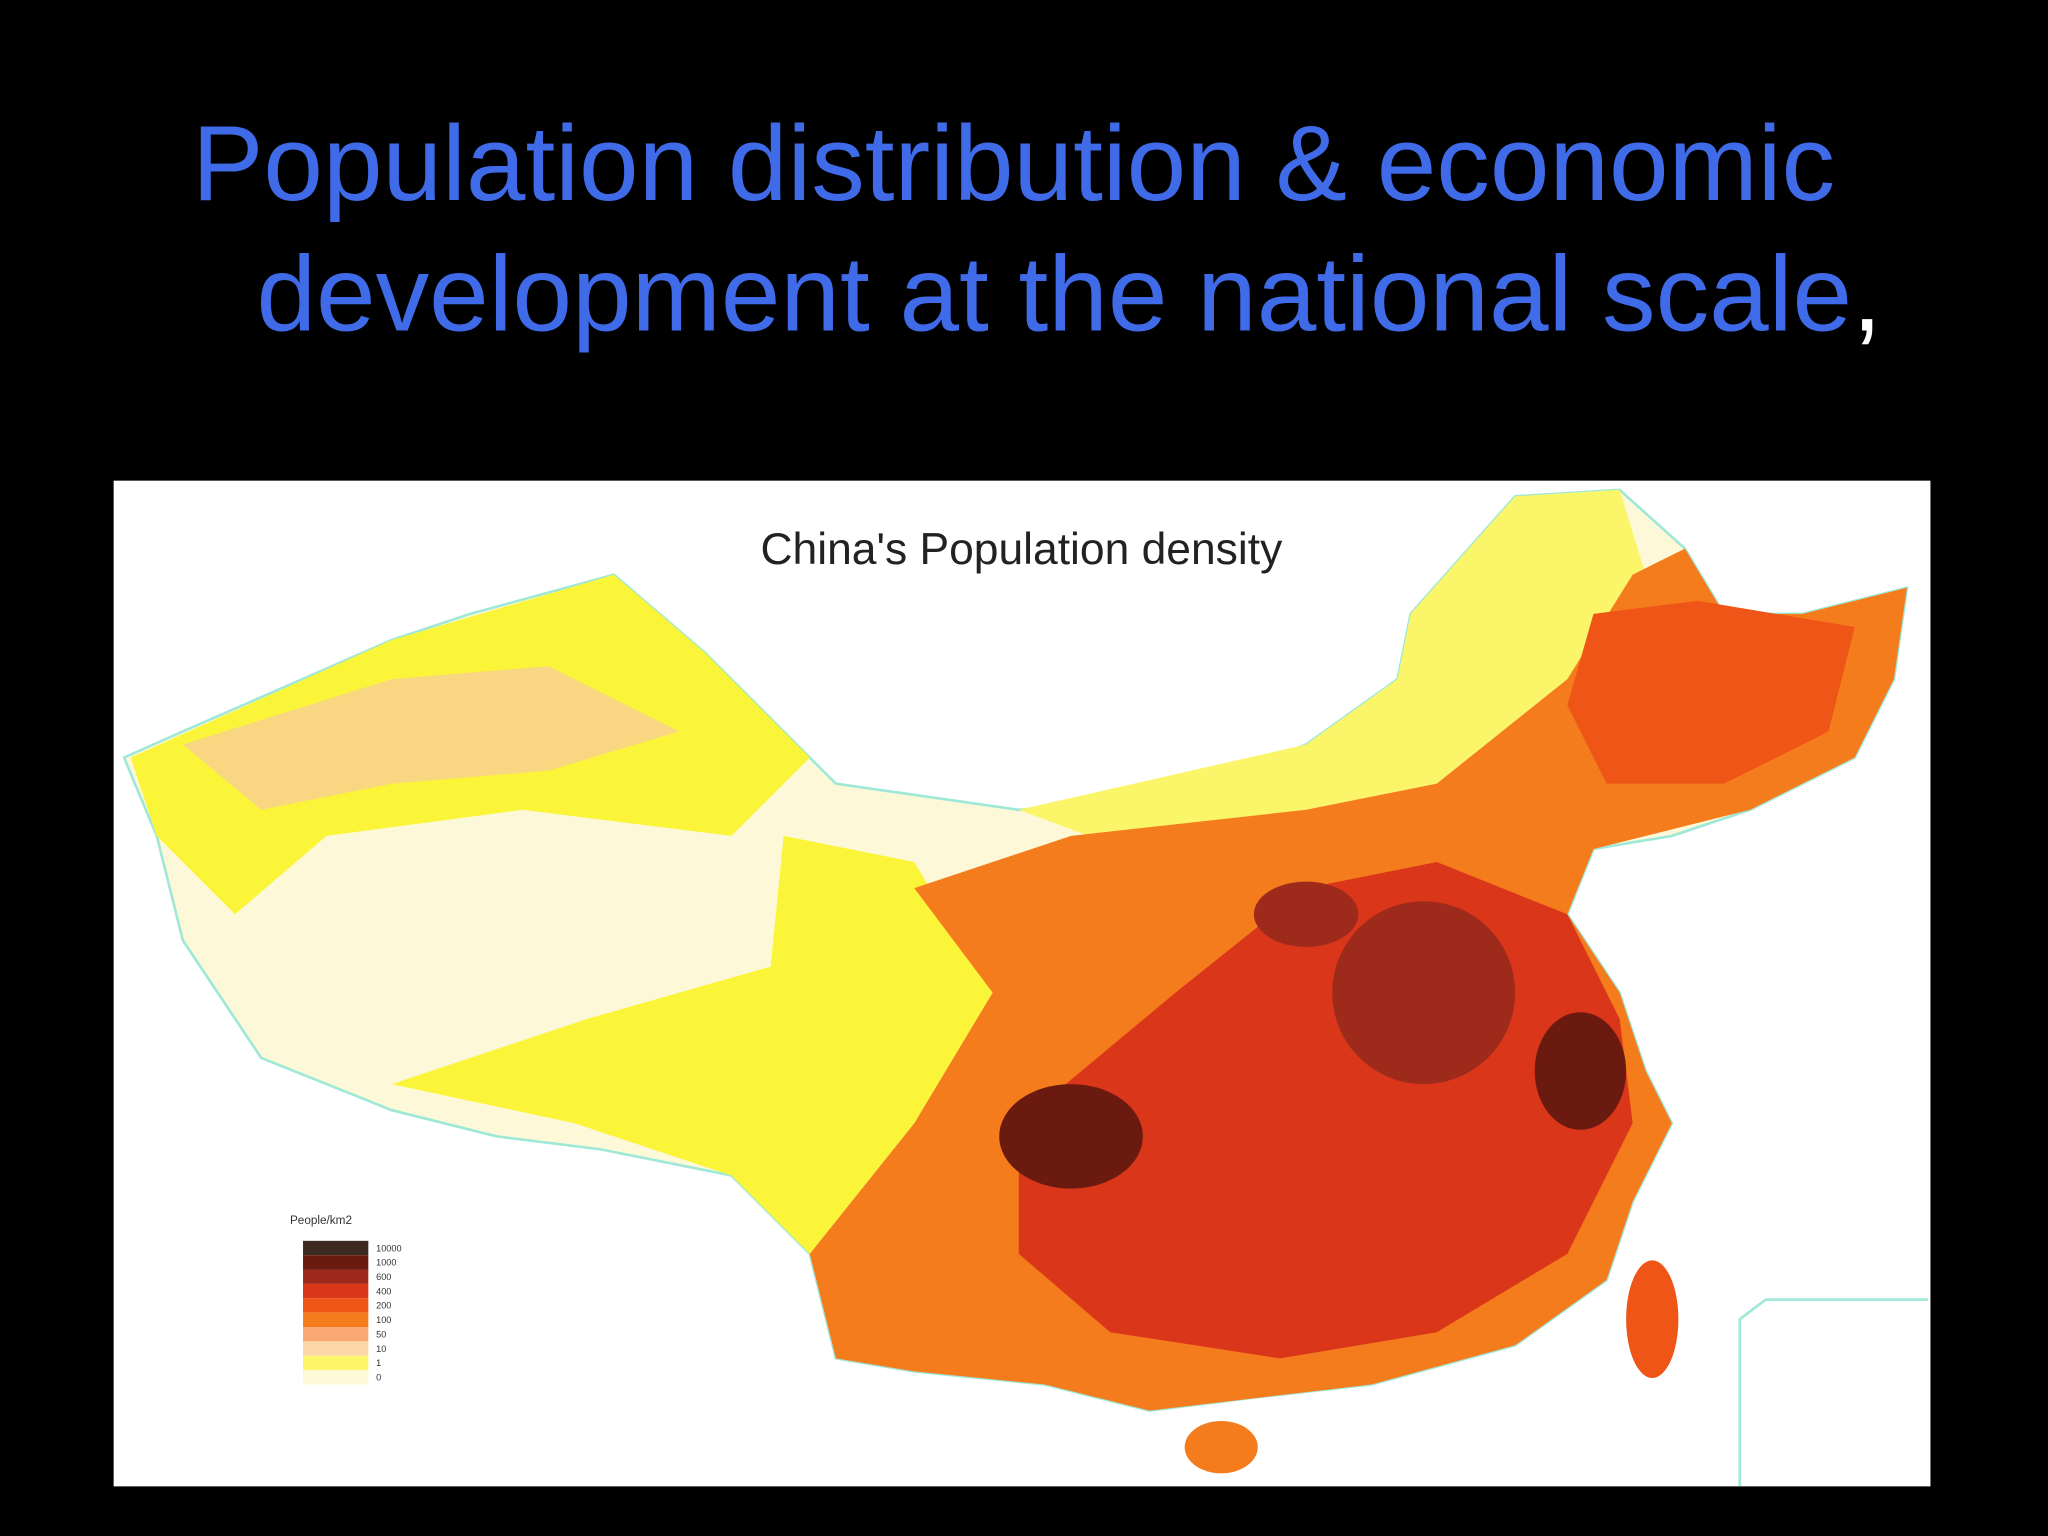  Describe the element at coordinates (1833, 1392) in the screenshot. I see `inset-frame` at that location.